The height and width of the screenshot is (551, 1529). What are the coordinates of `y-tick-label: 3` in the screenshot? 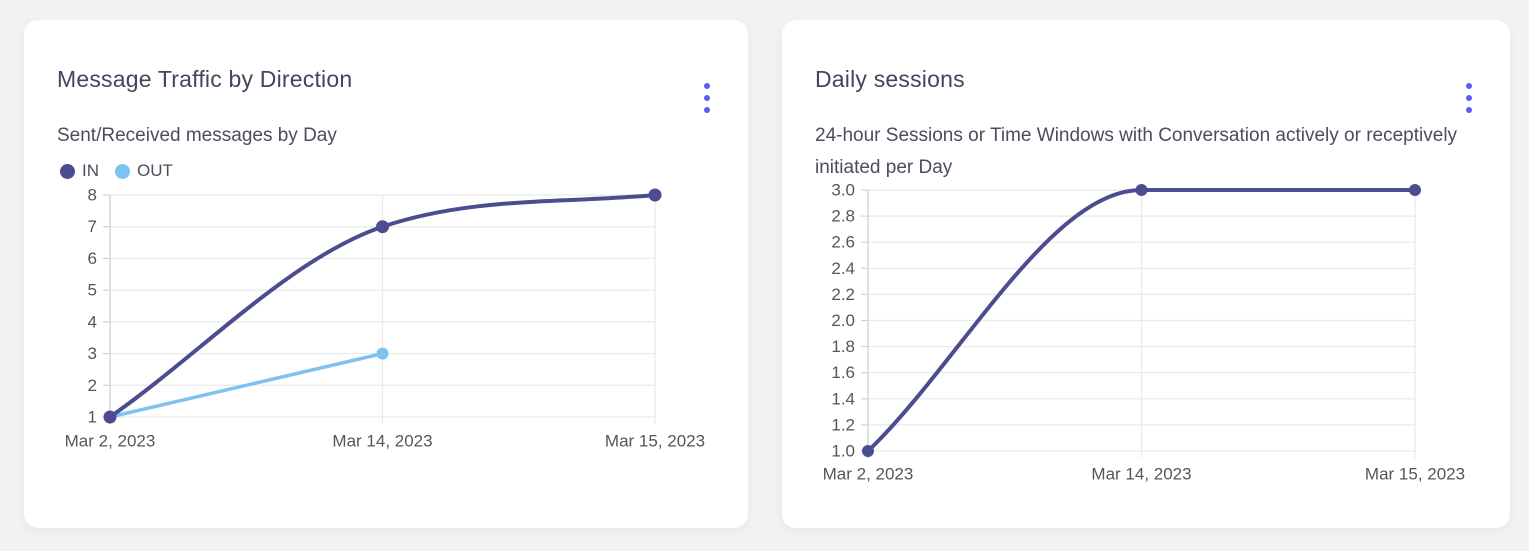 It's located at (92, 353).